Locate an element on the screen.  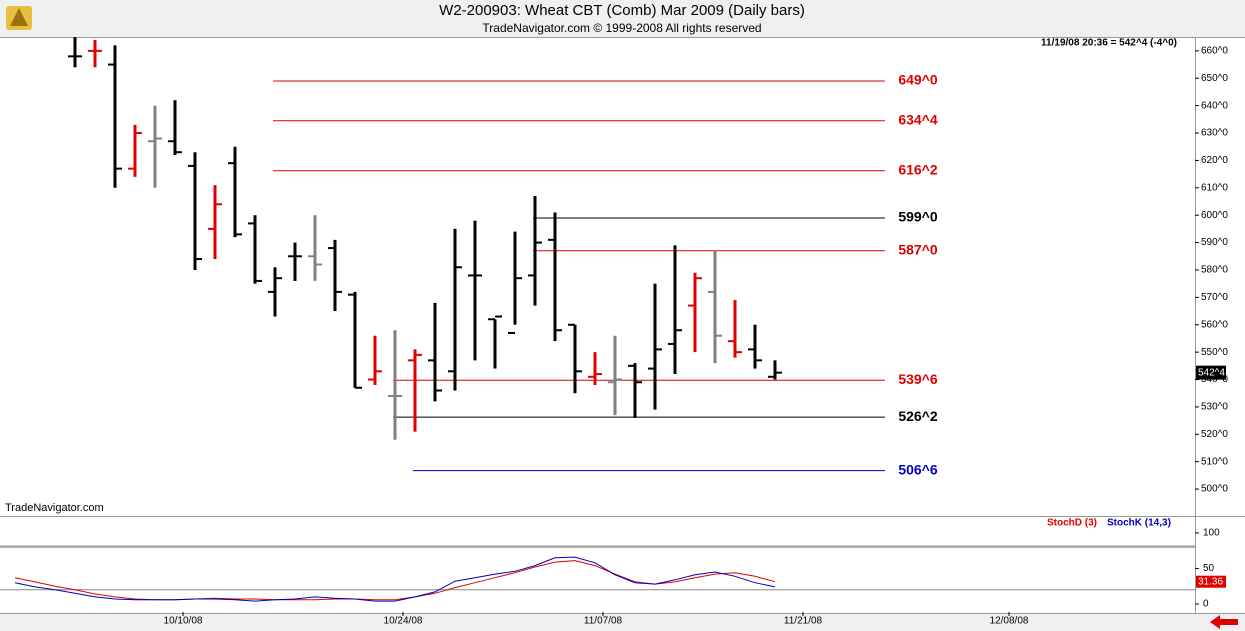
last-price-box is located at coordinates (1211, 372).